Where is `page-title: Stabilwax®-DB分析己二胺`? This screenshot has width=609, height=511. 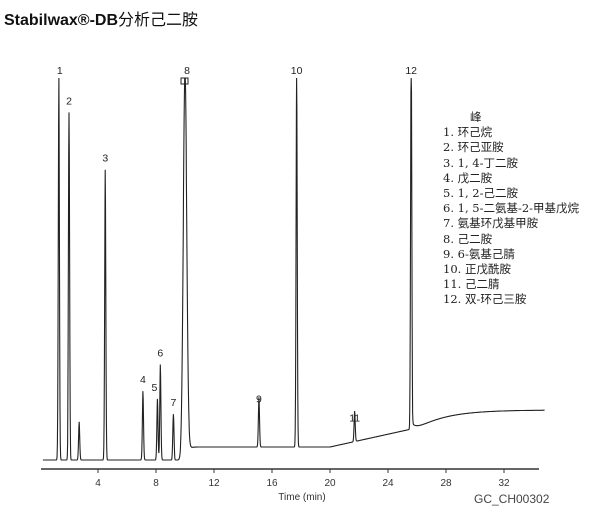 page-title: Stabilwax®-DB分析己二胺 is located at coordinates (101, 18).